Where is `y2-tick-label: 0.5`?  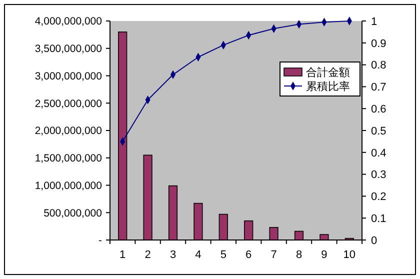 y2-tick-label: 0.5 is located at coordinates (378, 131).